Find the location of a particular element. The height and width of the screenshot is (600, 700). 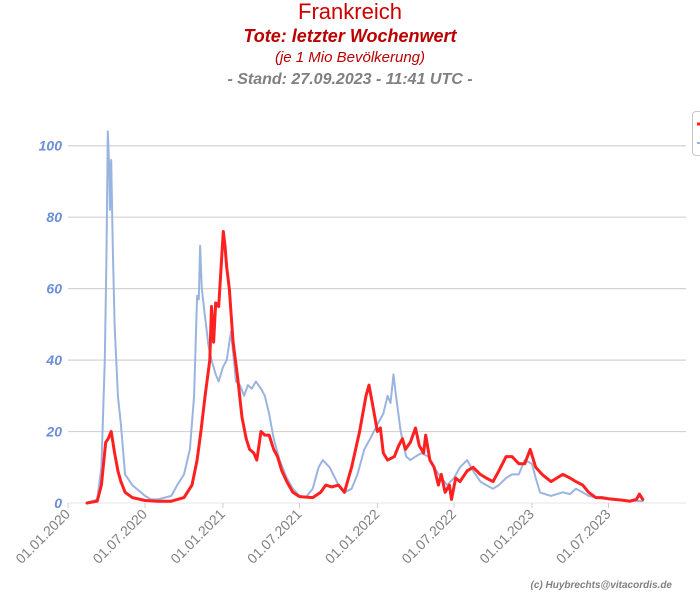

y-tick-label: 80 is located at coordinates (54, 217).